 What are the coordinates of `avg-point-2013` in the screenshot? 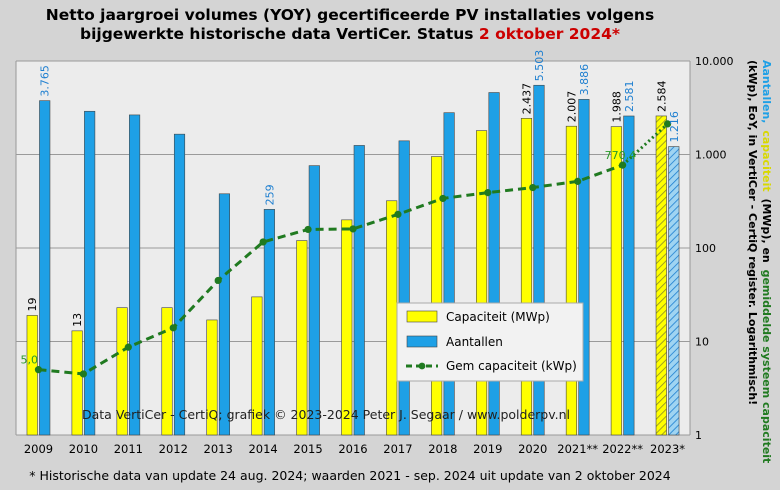 It's located at (218, 280).